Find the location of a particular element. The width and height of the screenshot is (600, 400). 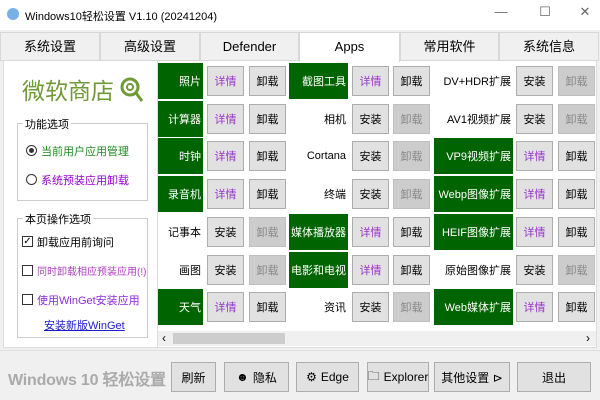

store-logo: 微软商店 is located at coordinates (83, 89).